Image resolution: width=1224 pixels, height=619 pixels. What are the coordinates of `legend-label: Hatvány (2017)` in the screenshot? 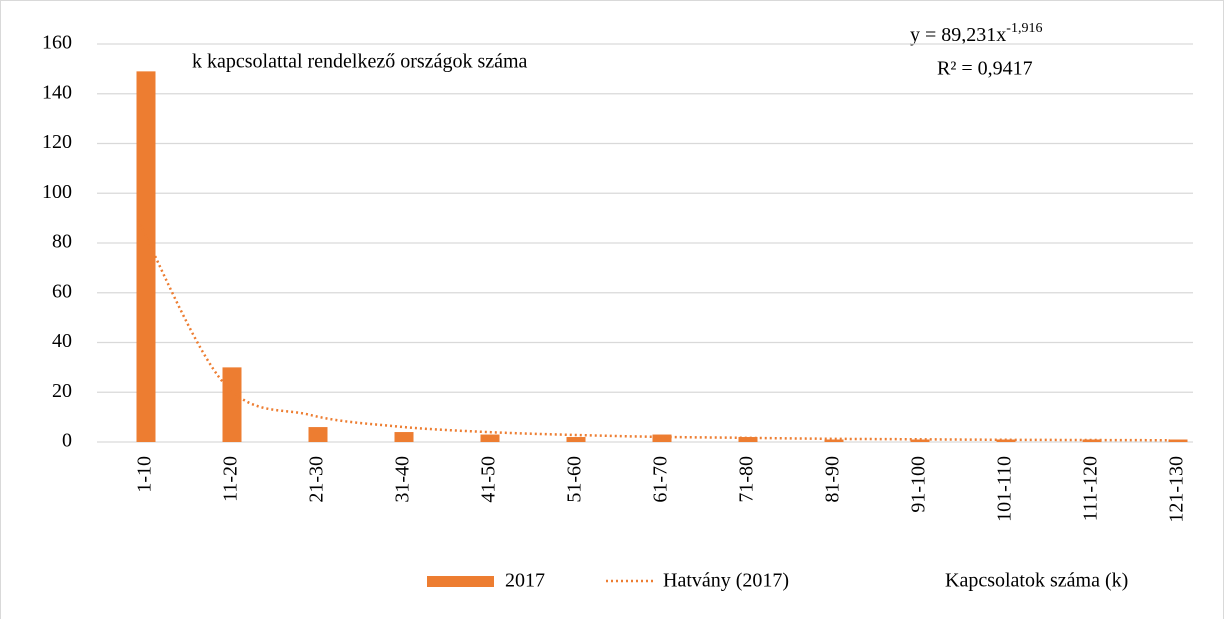 It's located at (726, 581).